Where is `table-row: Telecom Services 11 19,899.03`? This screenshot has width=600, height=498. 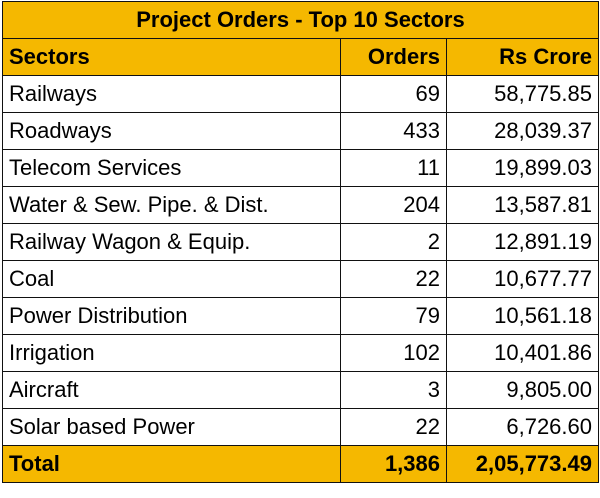 table-row: Telecom Services 11 19,899.03 is located at coordinates (300, 168).